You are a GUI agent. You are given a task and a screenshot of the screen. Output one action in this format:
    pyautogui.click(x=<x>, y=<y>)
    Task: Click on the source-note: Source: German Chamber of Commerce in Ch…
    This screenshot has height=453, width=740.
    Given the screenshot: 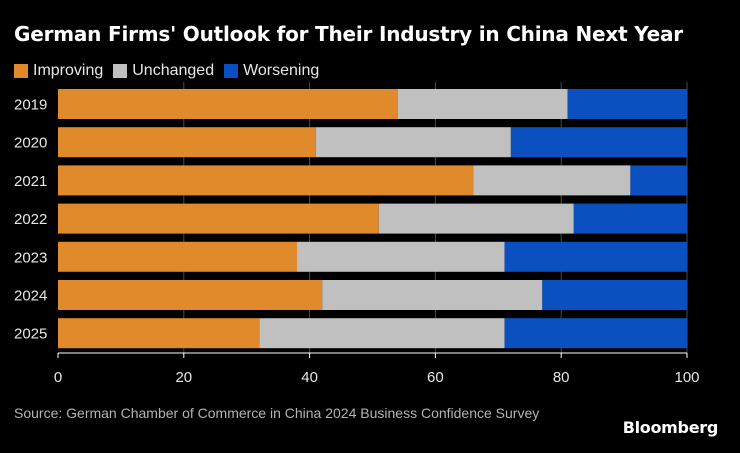 What is the action you would take?
    pyautogui.click(x=277, y=413)
    